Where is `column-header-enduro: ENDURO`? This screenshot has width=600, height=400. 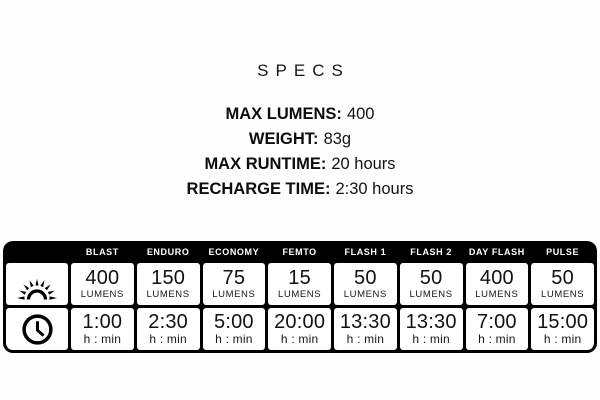 column-header-enduro: ENDURO is located at coordinates (168, 252).